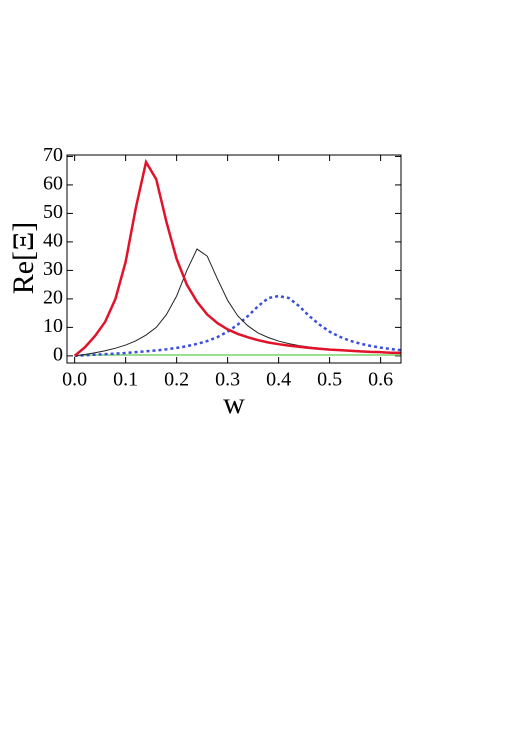 The image size is (523, 739). What do you see at coordinates (329, 380) in the screenshot?
I see `x-tick-label: 0.5` at bounding box center [329, 380].